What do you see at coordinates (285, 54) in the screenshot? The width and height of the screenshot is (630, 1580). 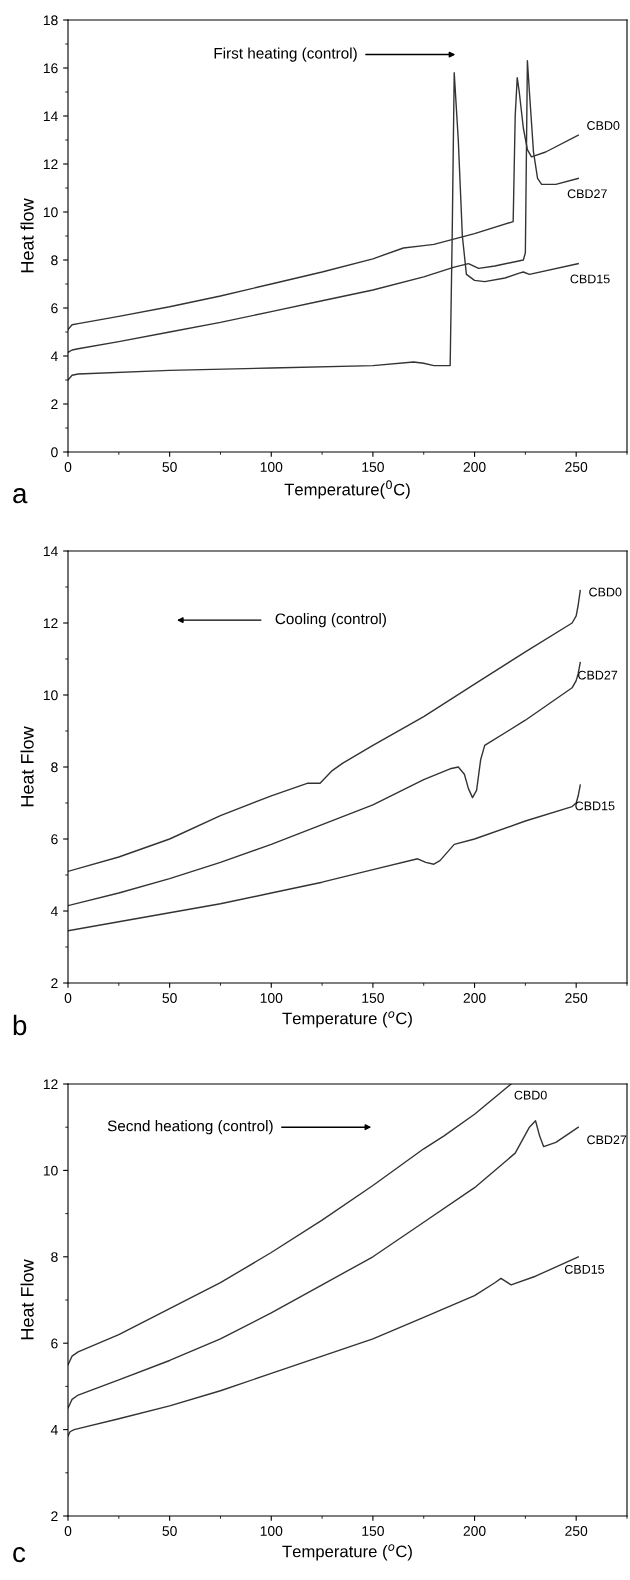 I see `annotation: First heating (control)` at bounding box center [285, 54].